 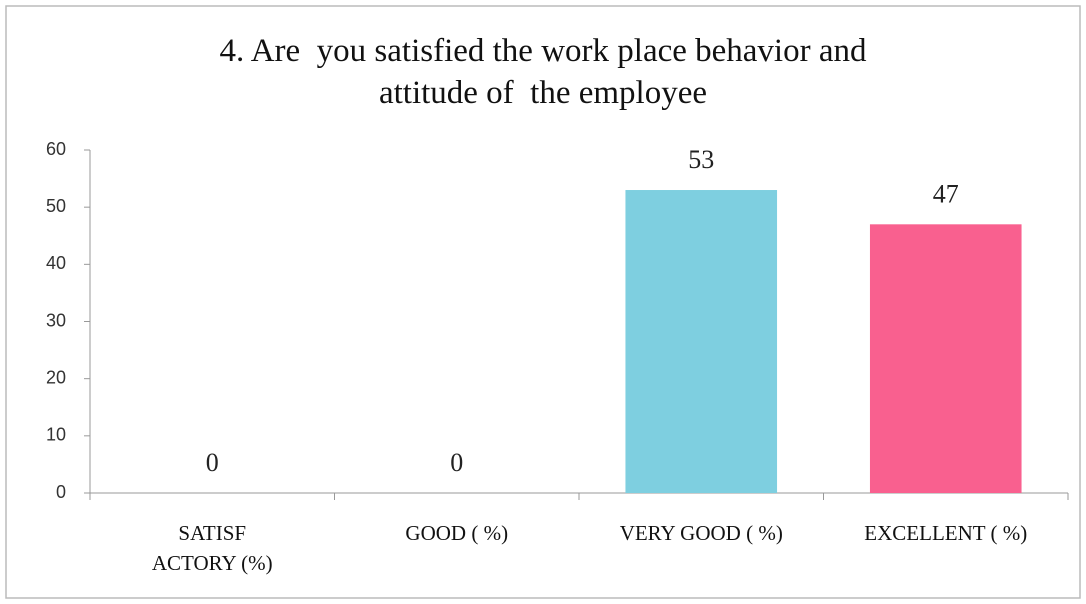 What do you see at coordinates (701, 159) in the screenshot?
I see `data-label: 53` at bounding box center [701, 159].